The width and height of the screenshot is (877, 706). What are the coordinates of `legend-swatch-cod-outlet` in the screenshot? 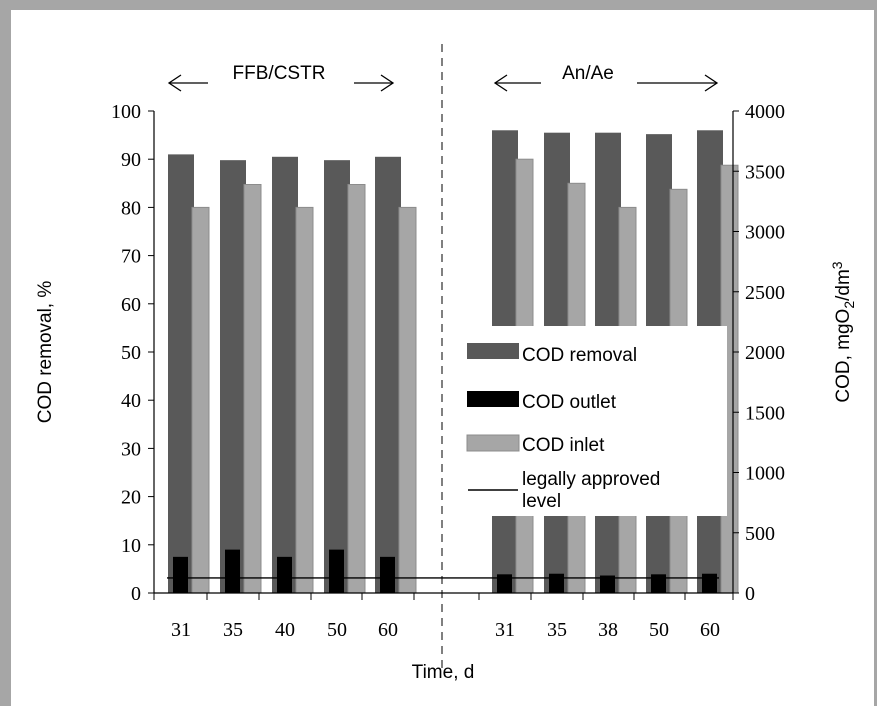 It's located at (493, 399).